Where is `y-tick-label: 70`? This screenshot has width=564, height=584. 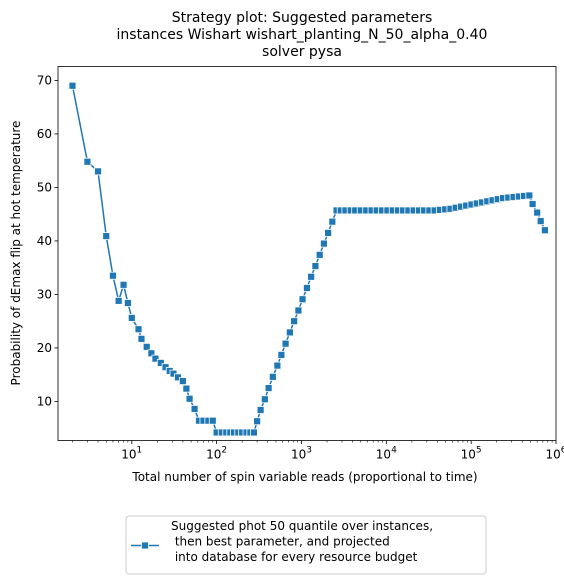 y-tick-label: 70 is located at coordinates (44, 80).